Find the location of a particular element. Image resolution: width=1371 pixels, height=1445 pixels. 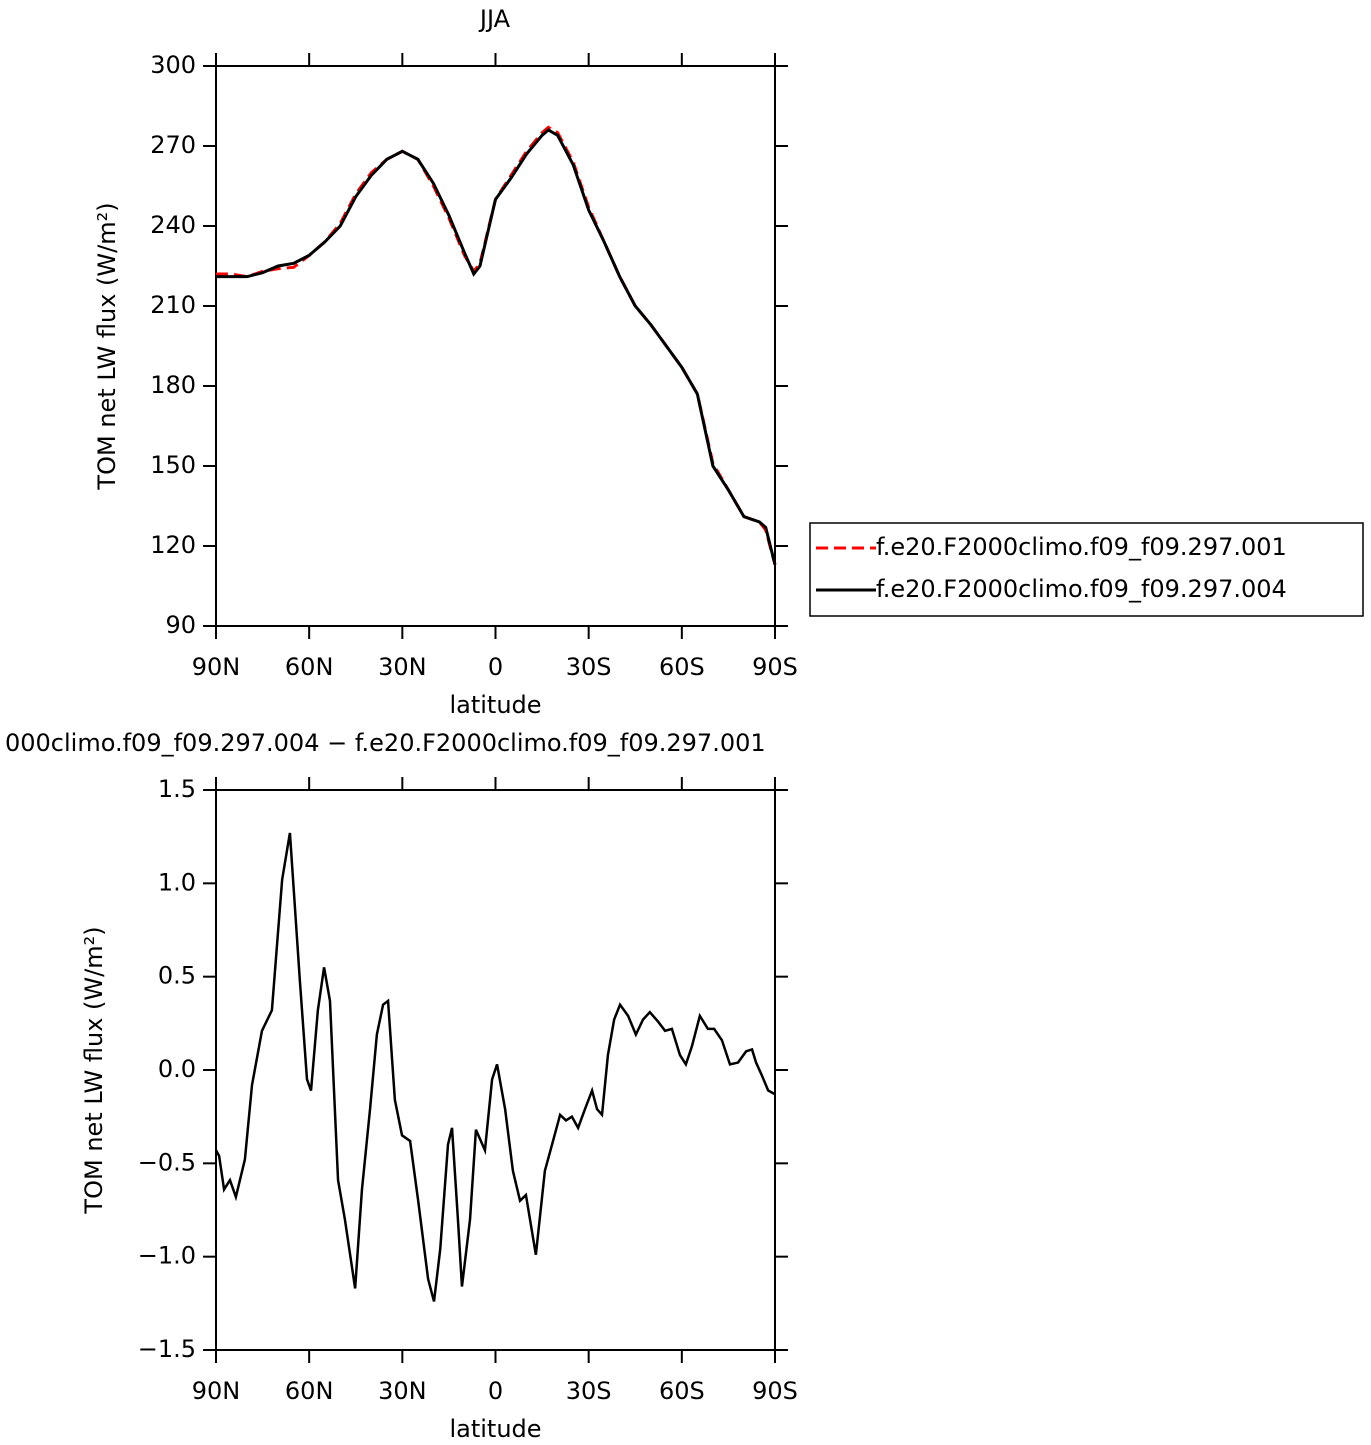

y-tick-label: 240 is located at coordinates (173, 225).